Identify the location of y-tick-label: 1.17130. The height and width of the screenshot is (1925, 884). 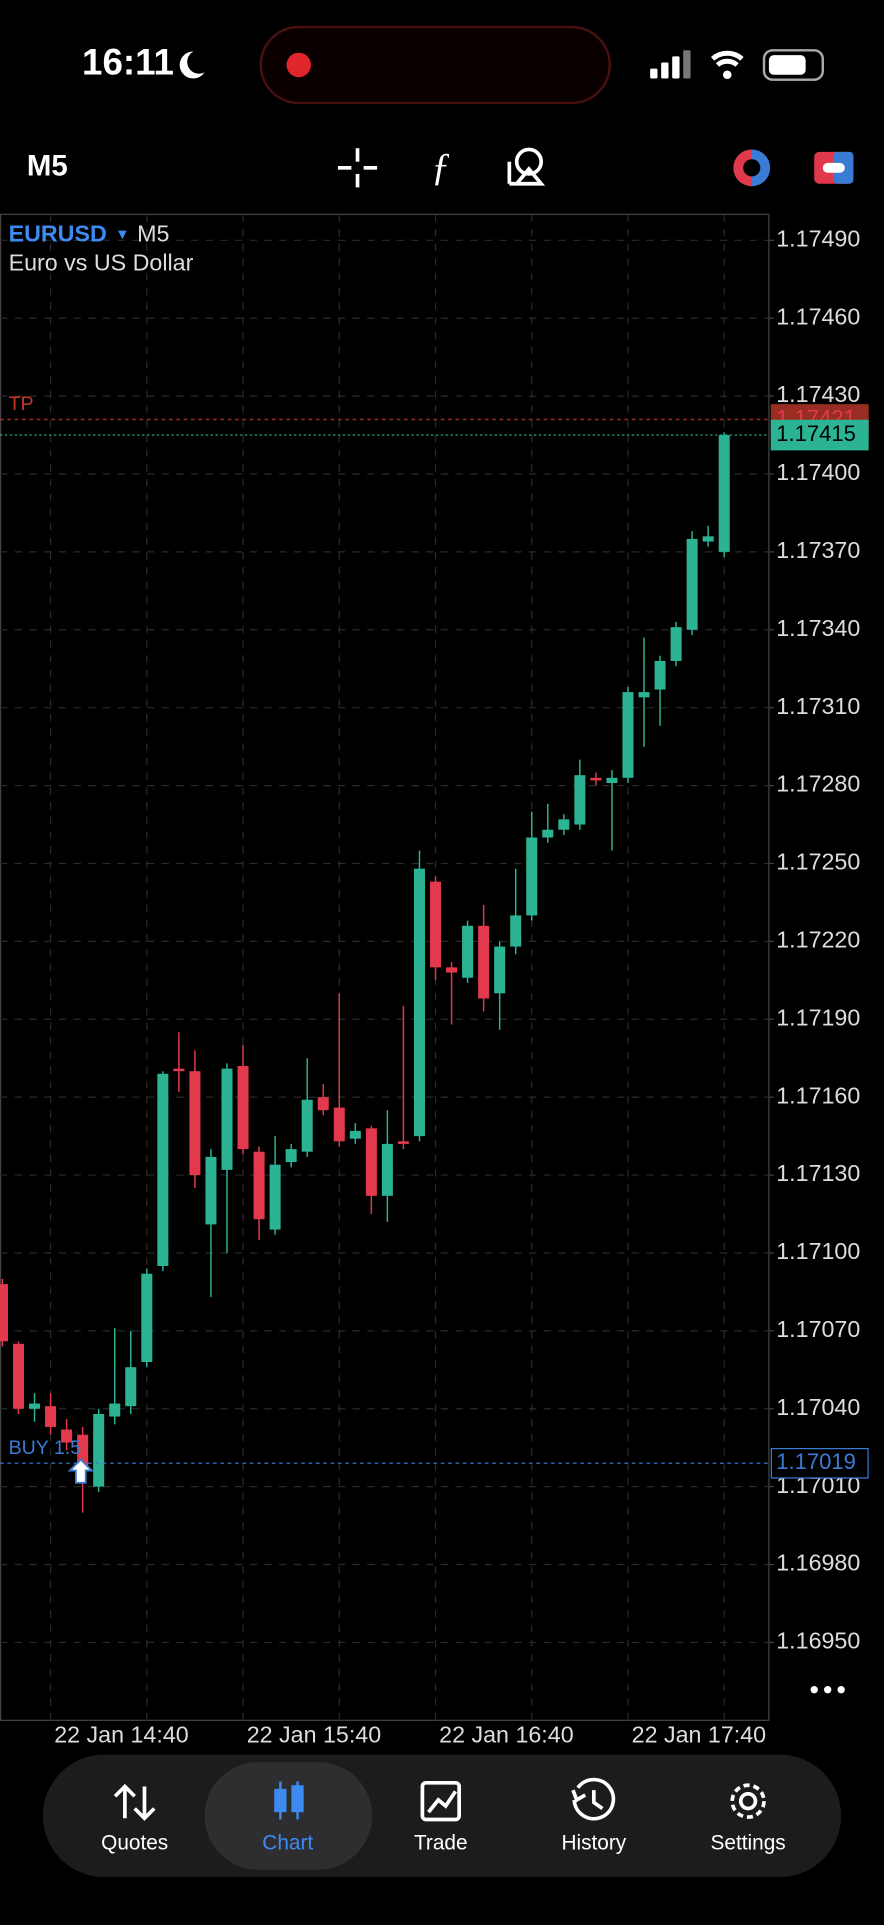
(818, 1173).